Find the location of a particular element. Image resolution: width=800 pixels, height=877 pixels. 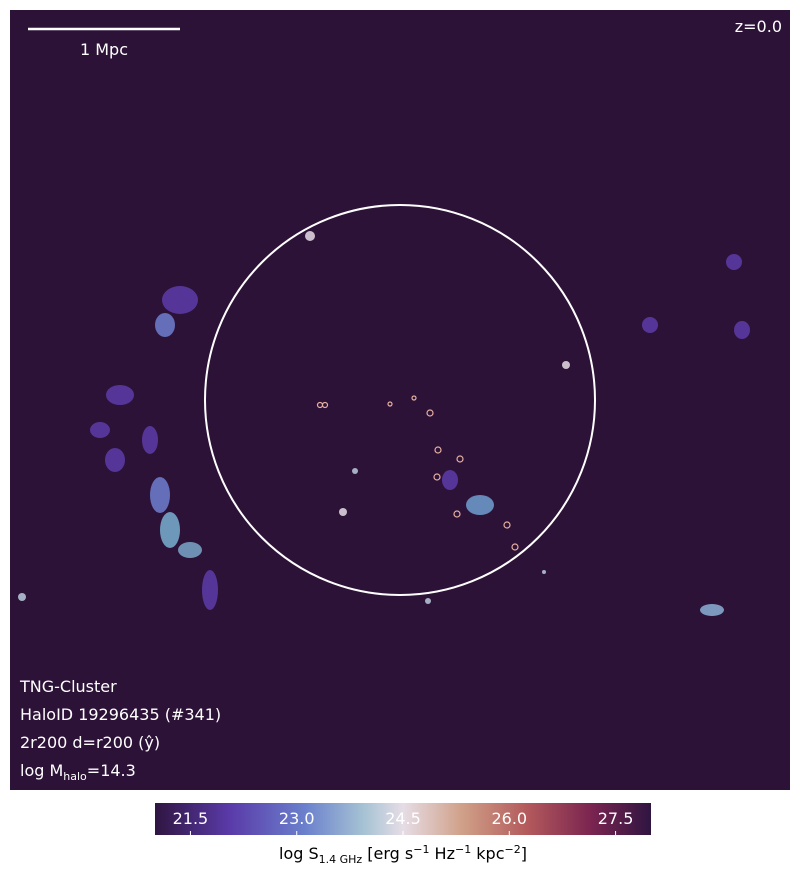

colorbar is located at coordinates (403, 819).